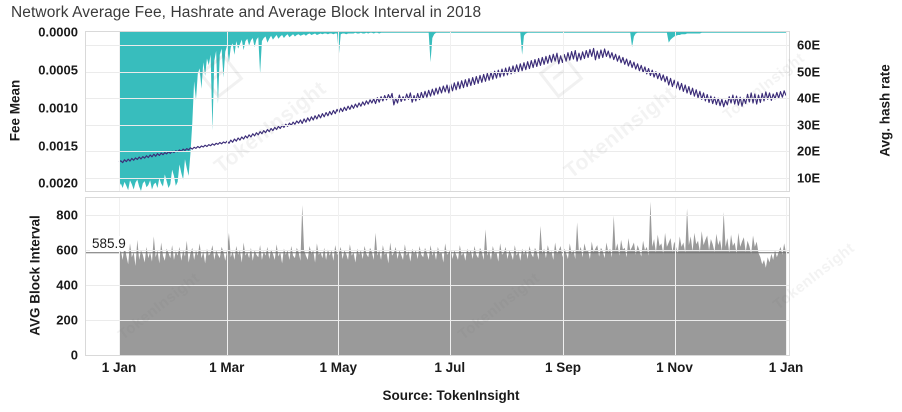  What do you see at coordinates (58, 32) in the screenshot?
I see `top-panel-y-left-tick: 0.0000` at bounding box center [58, 32].